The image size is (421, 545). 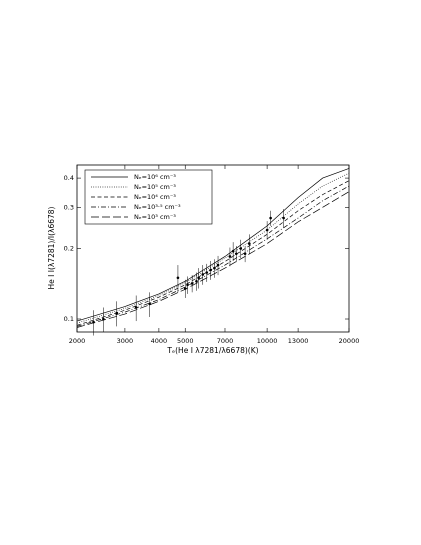 What do you see at coordinates (51, 247) in the screenshot?
I see `y-axis-label: He I I(λ7281)/I(λ6678)` at bounding box center [51, 247].